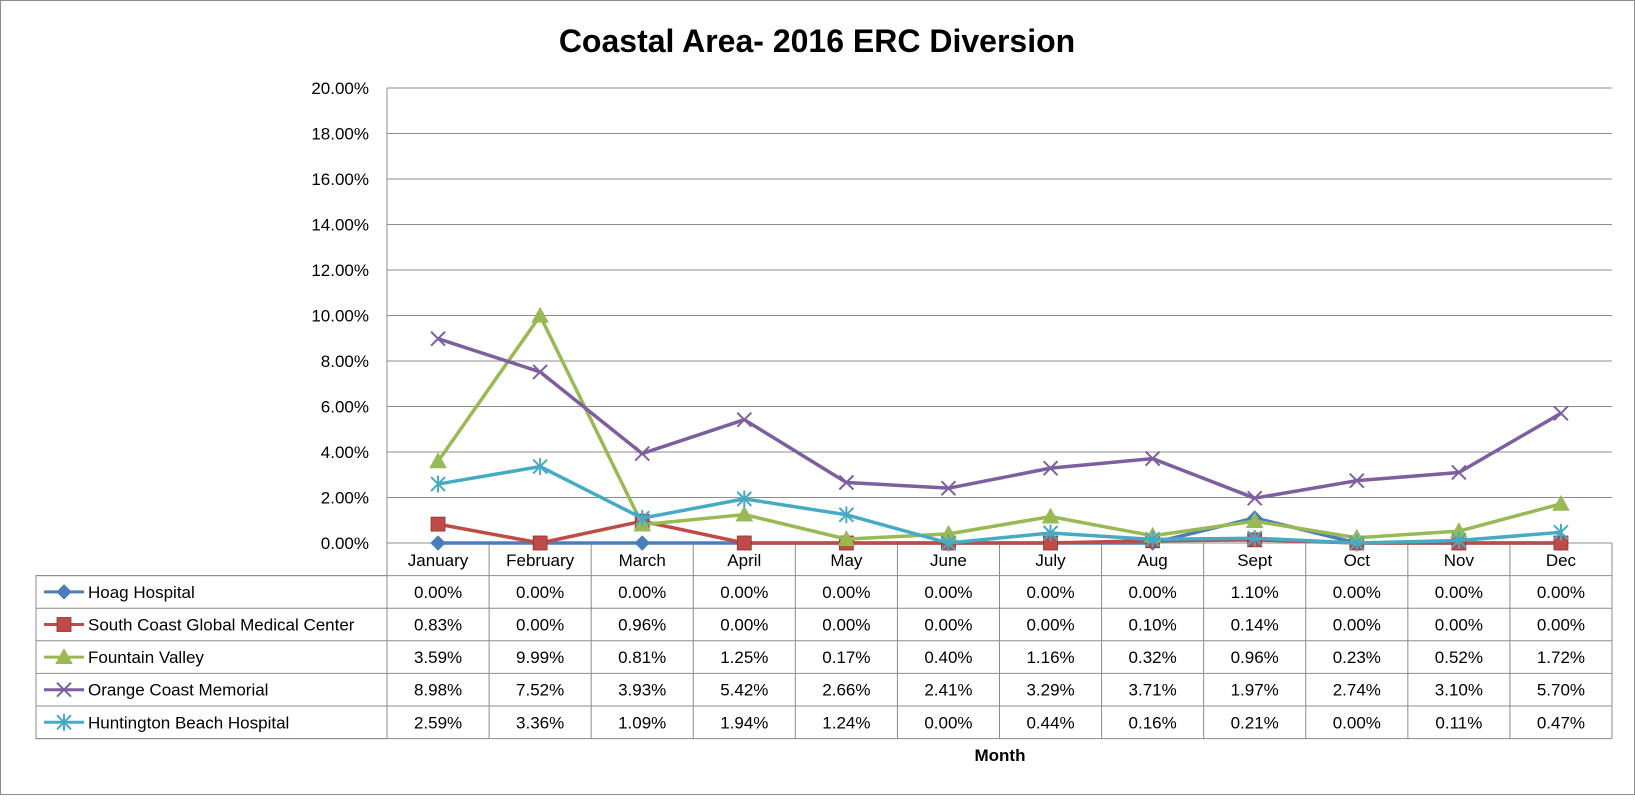 This screenshot has height=800, width=1635. What do you see at coordinates (1050, 560) in the screenshot?
I see `x-tick-label: July` at bounding box center [1050, 560].